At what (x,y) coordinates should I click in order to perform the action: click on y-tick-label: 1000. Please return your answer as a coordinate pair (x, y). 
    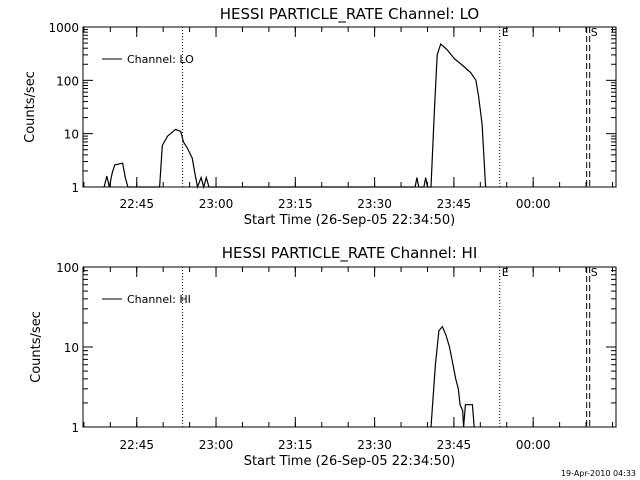
    Looking at the image, I should click on (63, 28).